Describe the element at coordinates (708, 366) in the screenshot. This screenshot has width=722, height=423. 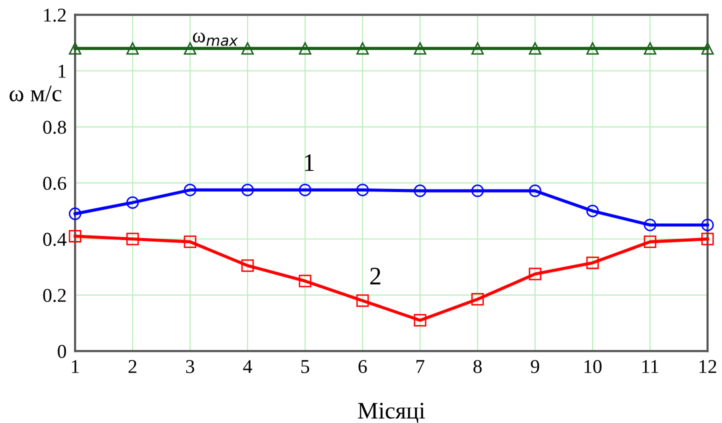
I see `x-tick-label: 12` at that location.